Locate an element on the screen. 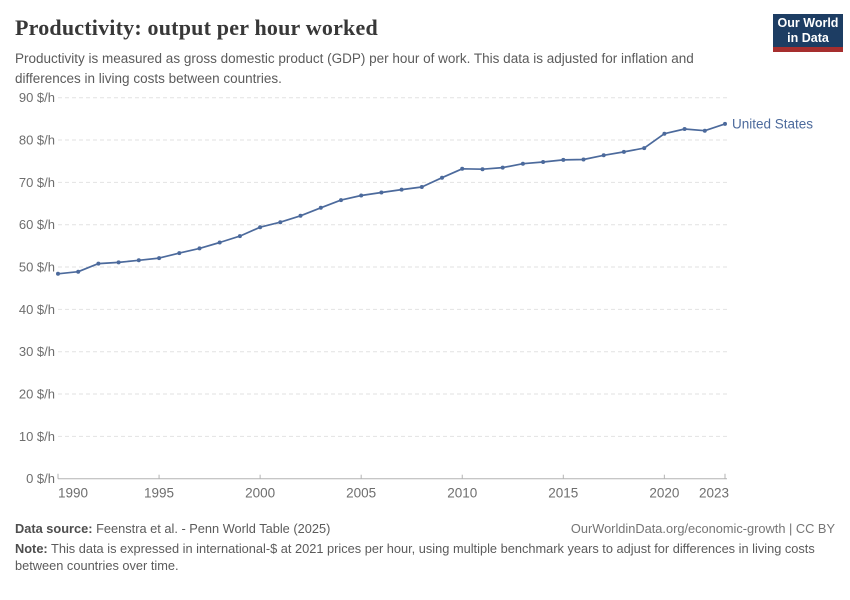 The image size is (850, 600). series-label: United States is located at coordinates (772, 123).